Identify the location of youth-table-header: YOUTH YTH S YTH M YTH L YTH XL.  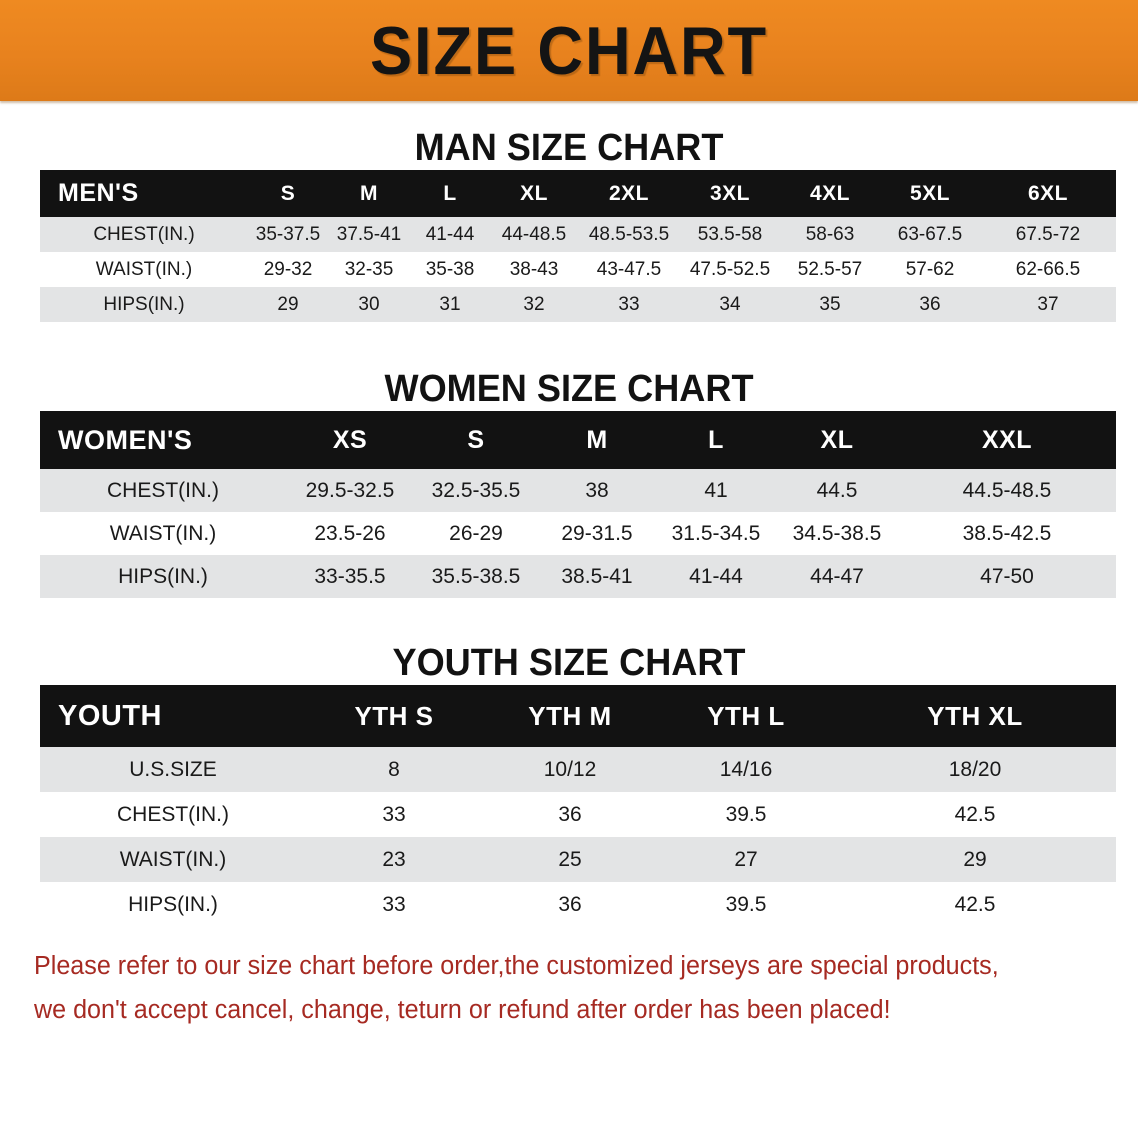
(578, 716).